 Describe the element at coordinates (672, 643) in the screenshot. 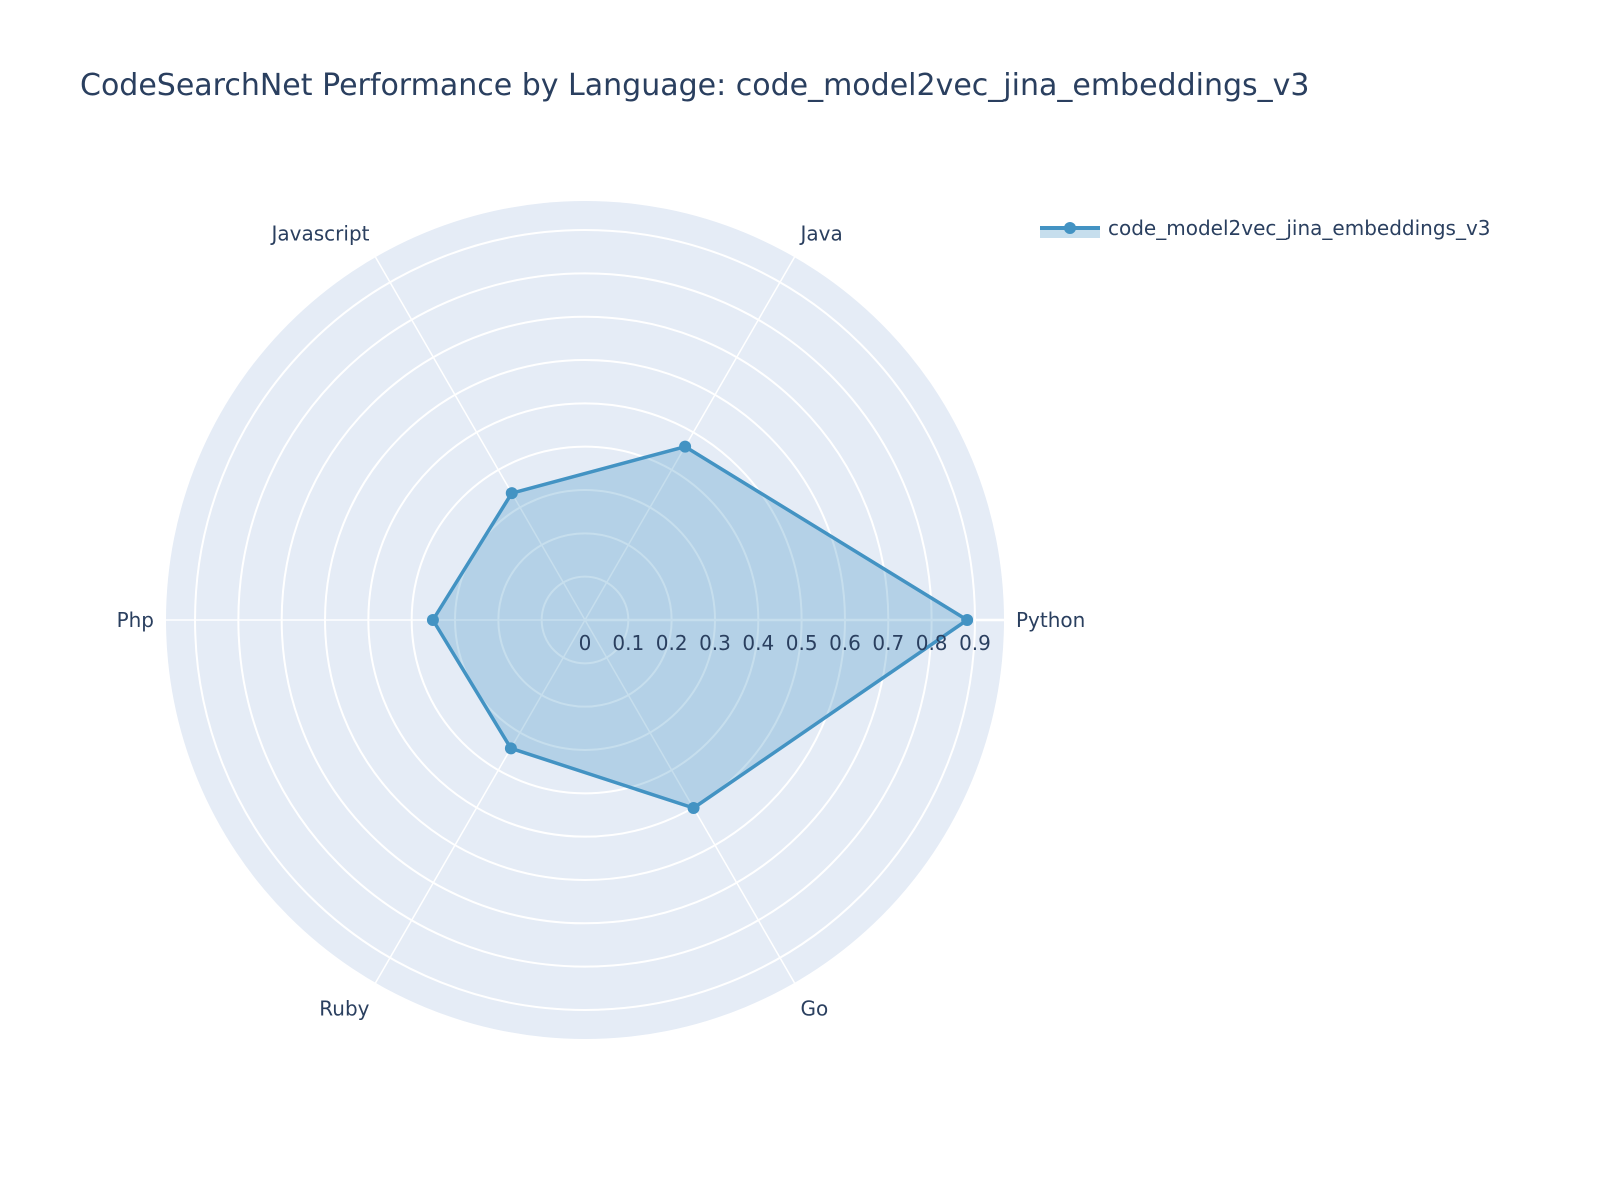

I see `radial-tick-label: 0.2` at that location.